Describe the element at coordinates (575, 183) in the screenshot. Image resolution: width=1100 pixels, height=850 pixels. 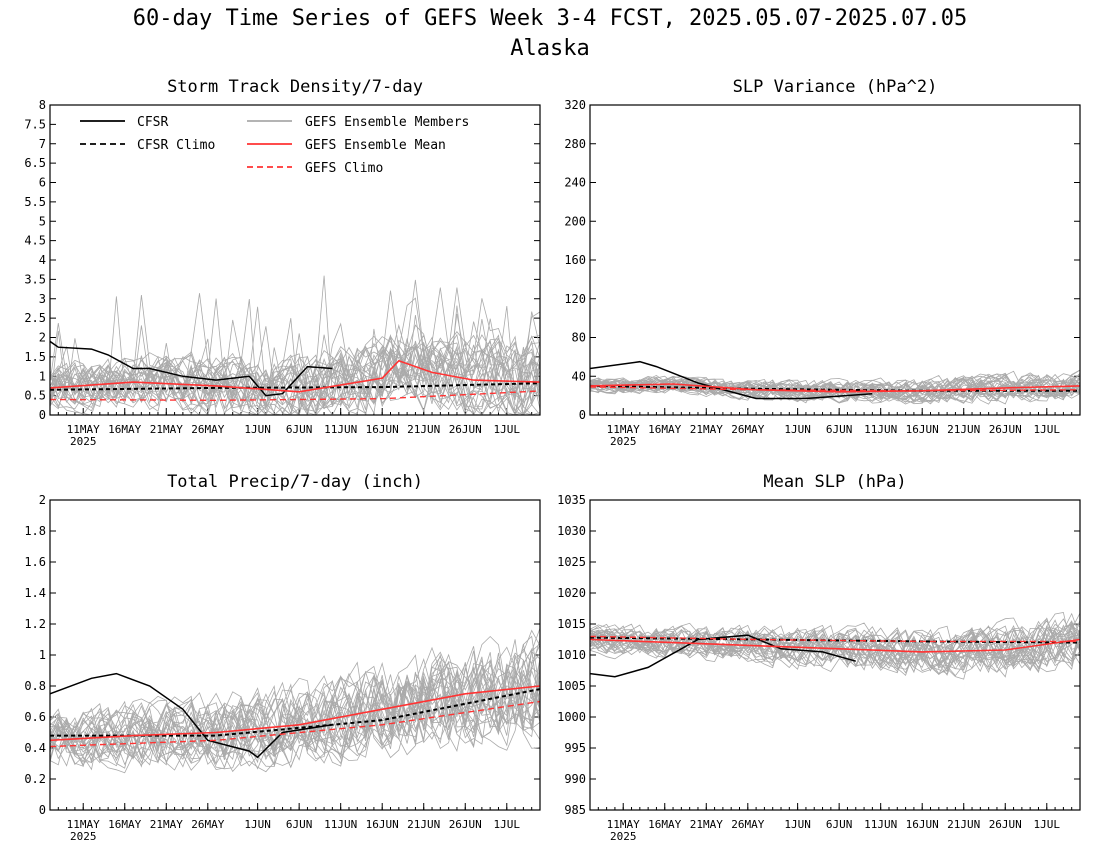
I see `y-tick-label: 240` at that location.